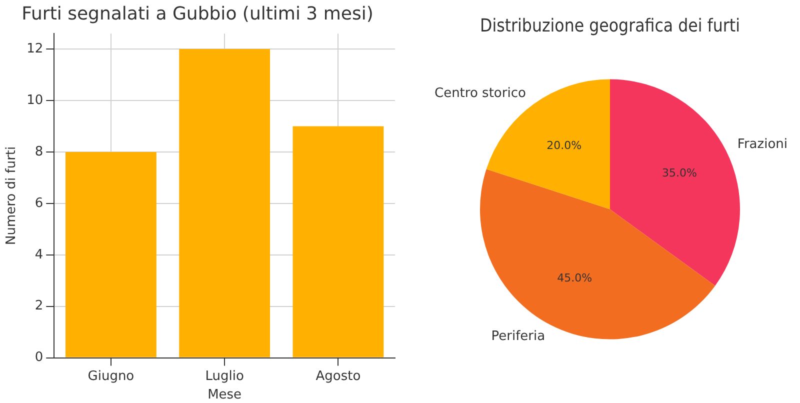 The width and height of the screenshot is (800, 403). I want to click on data-label: 35.0%, so click(679, 173).